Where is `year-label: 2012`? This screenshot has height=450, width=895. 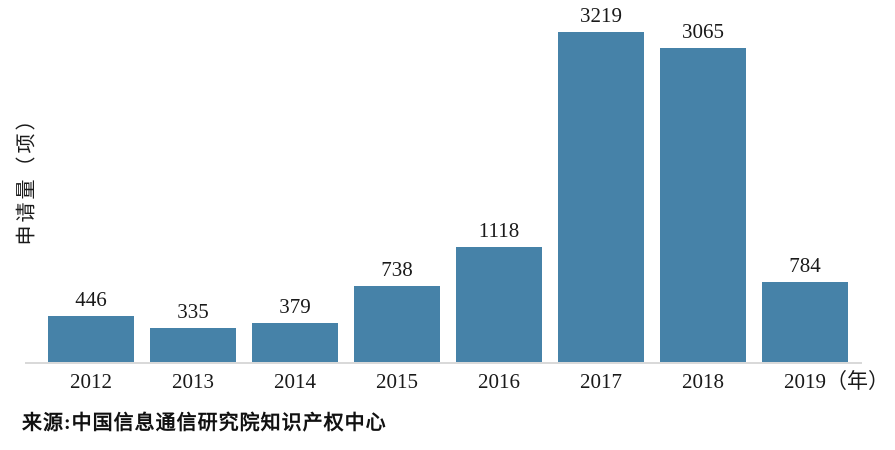
year-label: 2012 is located at coordinates (91, 381).